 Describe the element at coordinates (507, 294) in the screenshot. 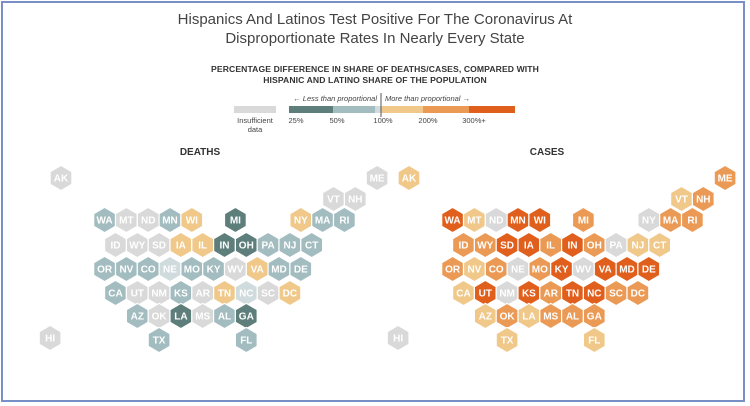

I see `cases-hex-label-nm: NM` at that location.